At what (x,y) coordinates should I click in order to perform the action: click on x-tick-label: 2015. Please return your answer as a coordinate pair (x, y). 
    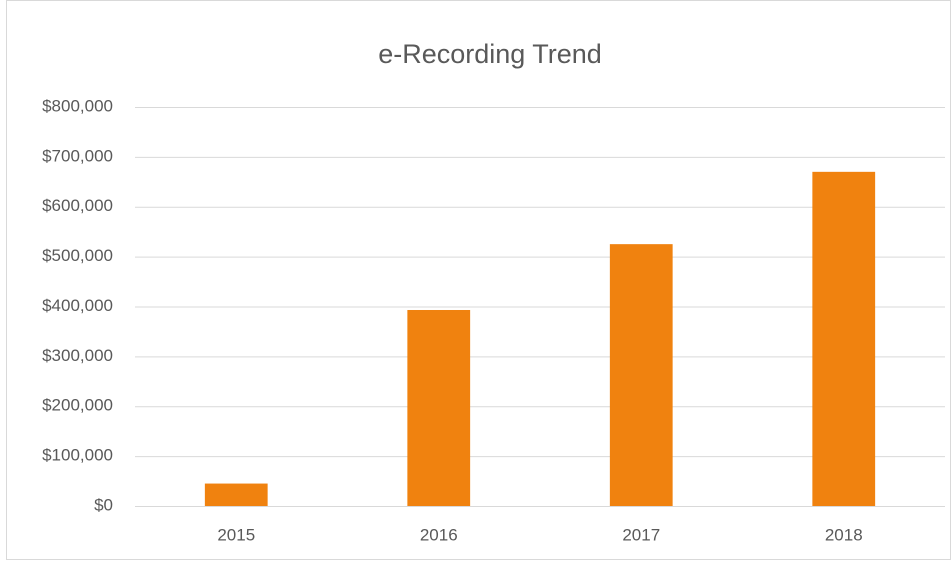
    Looking at the image, I should click on (236, 534).